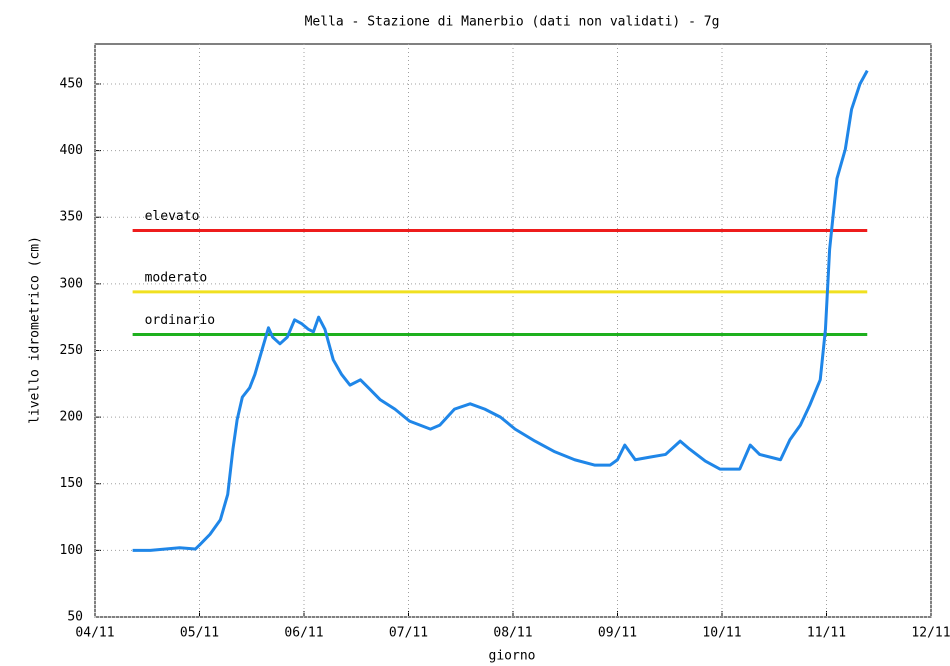  Describe the element at coordinates (75, 617) in the screenshot. I see `y-tick-label: 50` at that location.